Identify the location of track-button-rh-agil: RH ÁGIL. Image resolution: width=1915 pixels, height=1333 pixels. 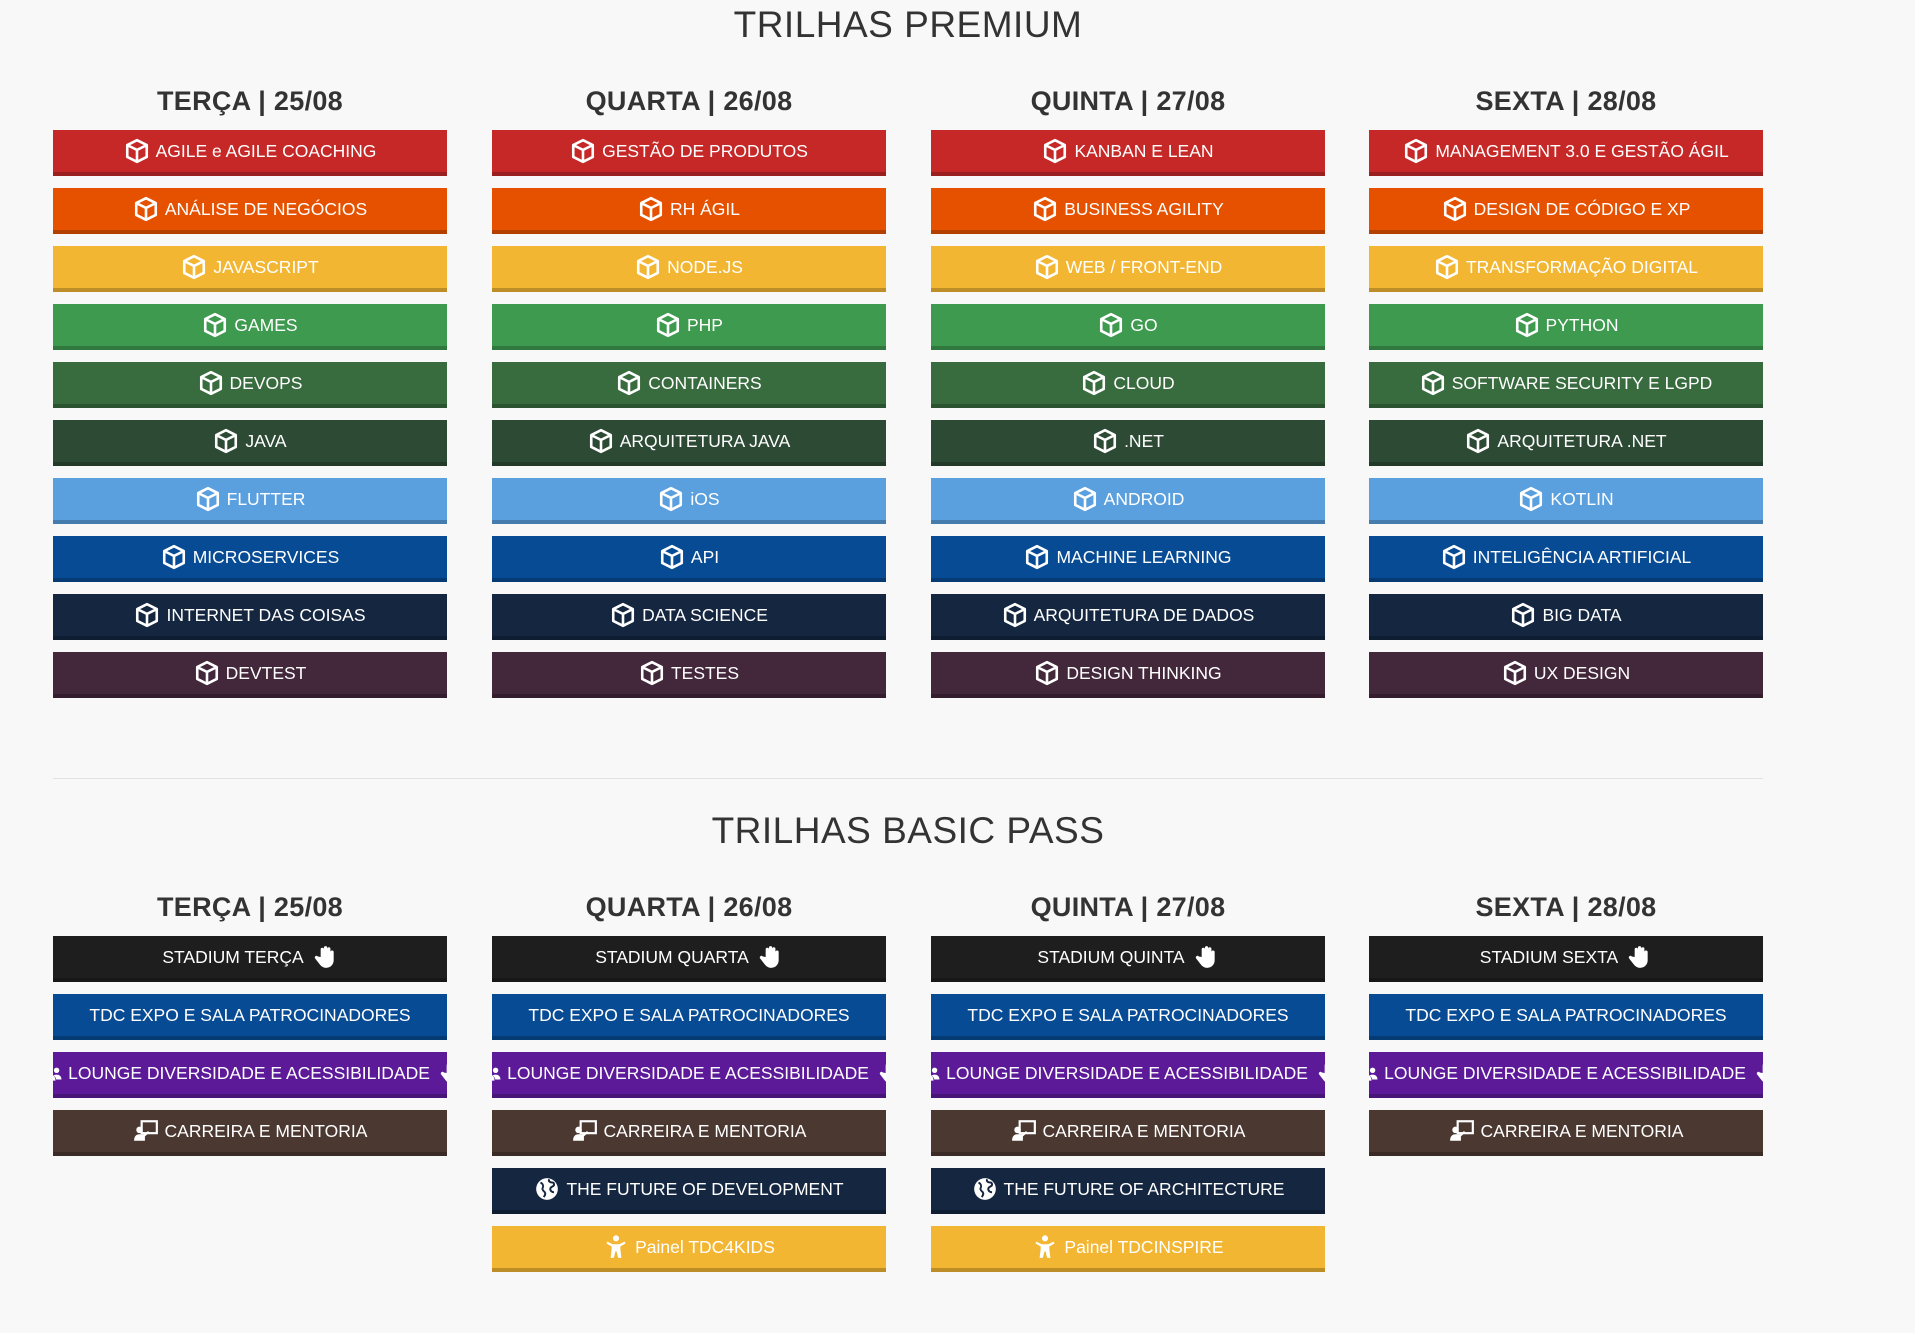
(689, 211).